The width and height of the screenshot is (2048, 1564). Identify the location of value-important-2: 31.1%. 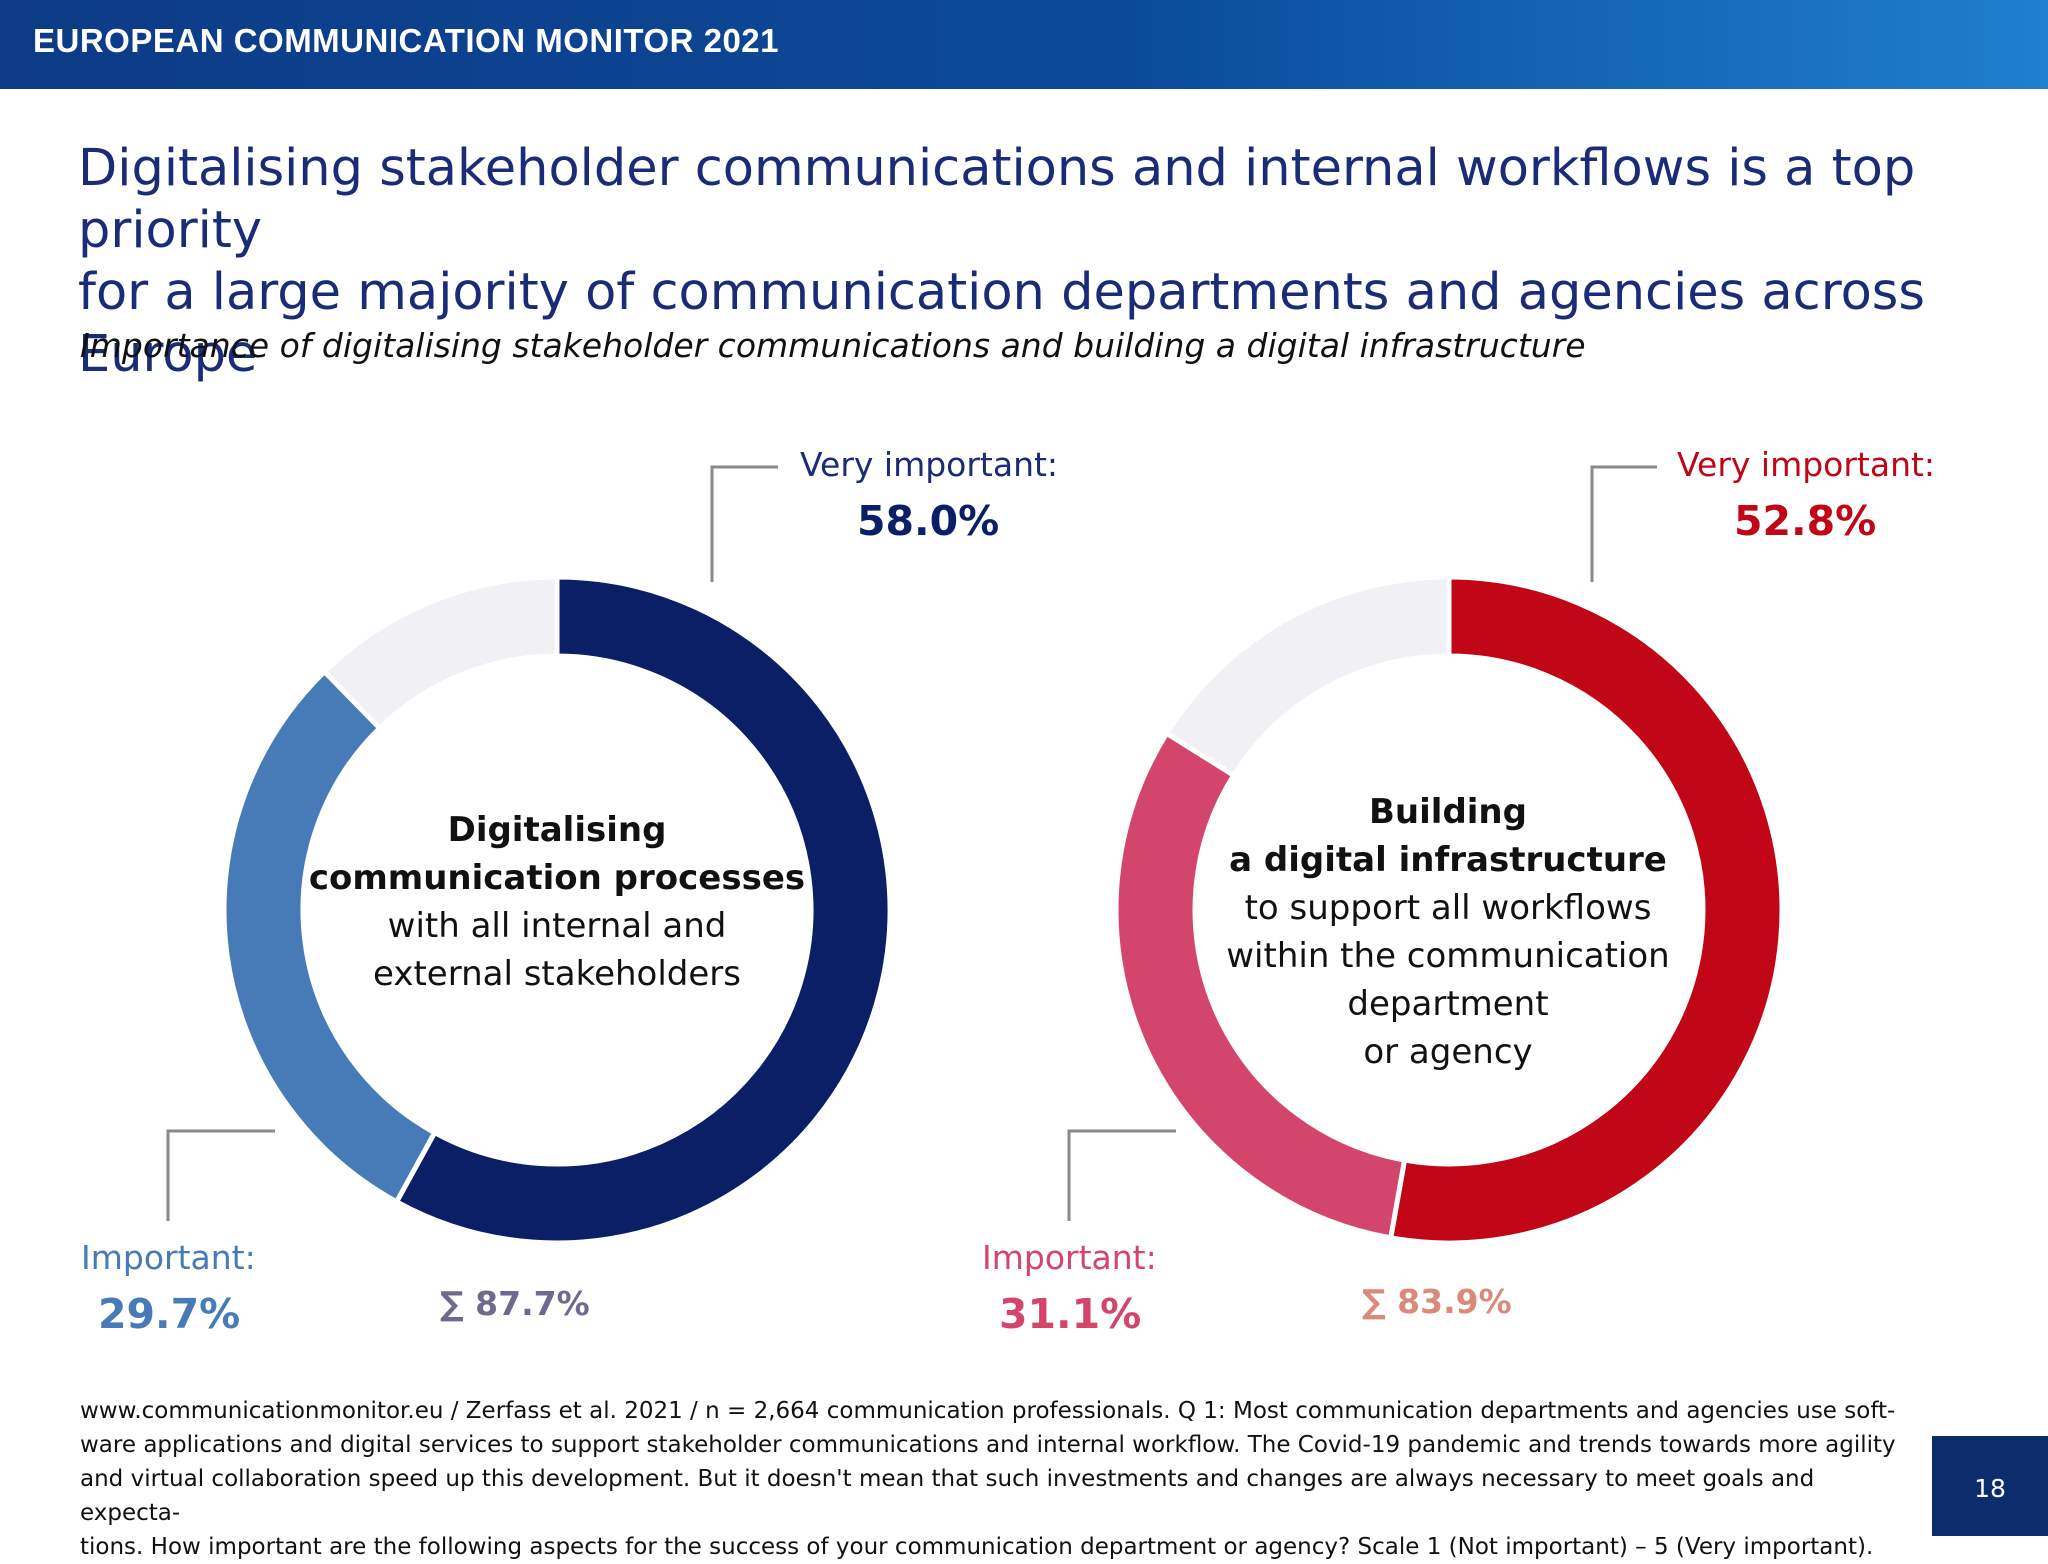
(1070, 1314).